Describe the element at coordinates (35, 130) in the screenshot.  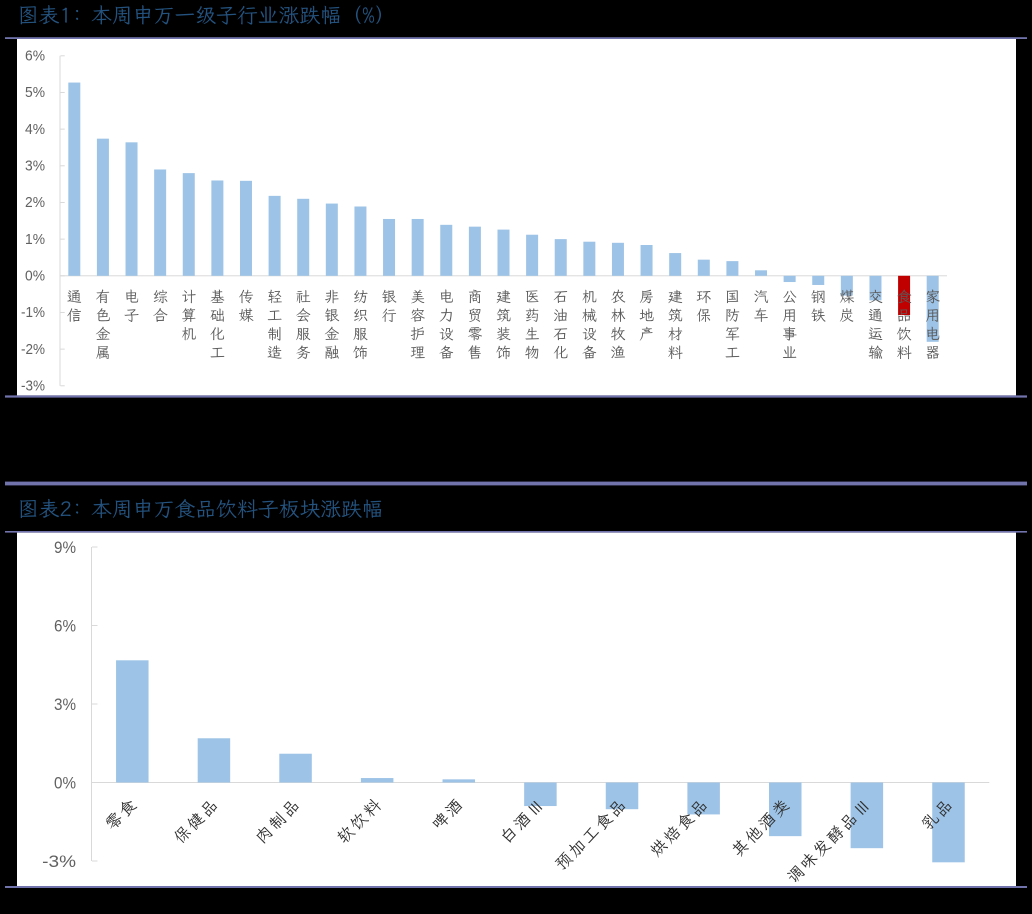
I see `svg-text: 4%` at that location.